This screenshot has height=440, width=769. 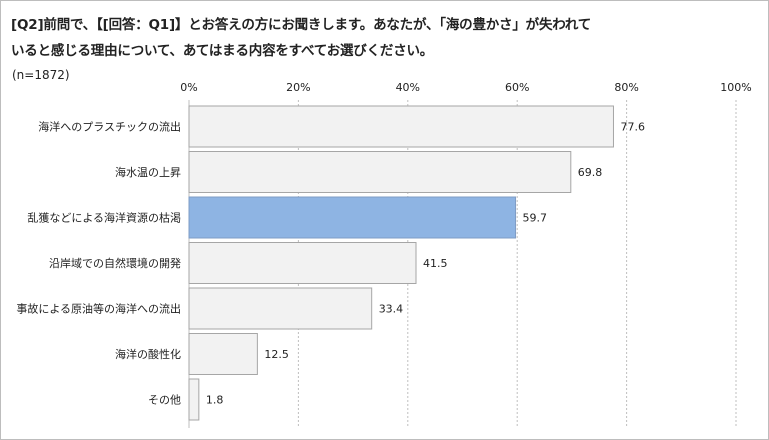 What do you see at coordinates (626, 87) in the screenshot?
I see `x-tick-label-80: 80%` at bounding box center [626, 87].